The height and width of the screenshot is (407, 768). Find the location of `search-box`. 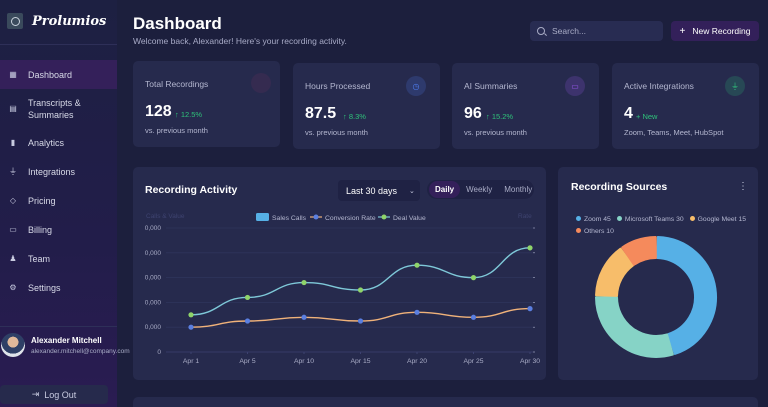

search-box is located at coordinates (596, 31).